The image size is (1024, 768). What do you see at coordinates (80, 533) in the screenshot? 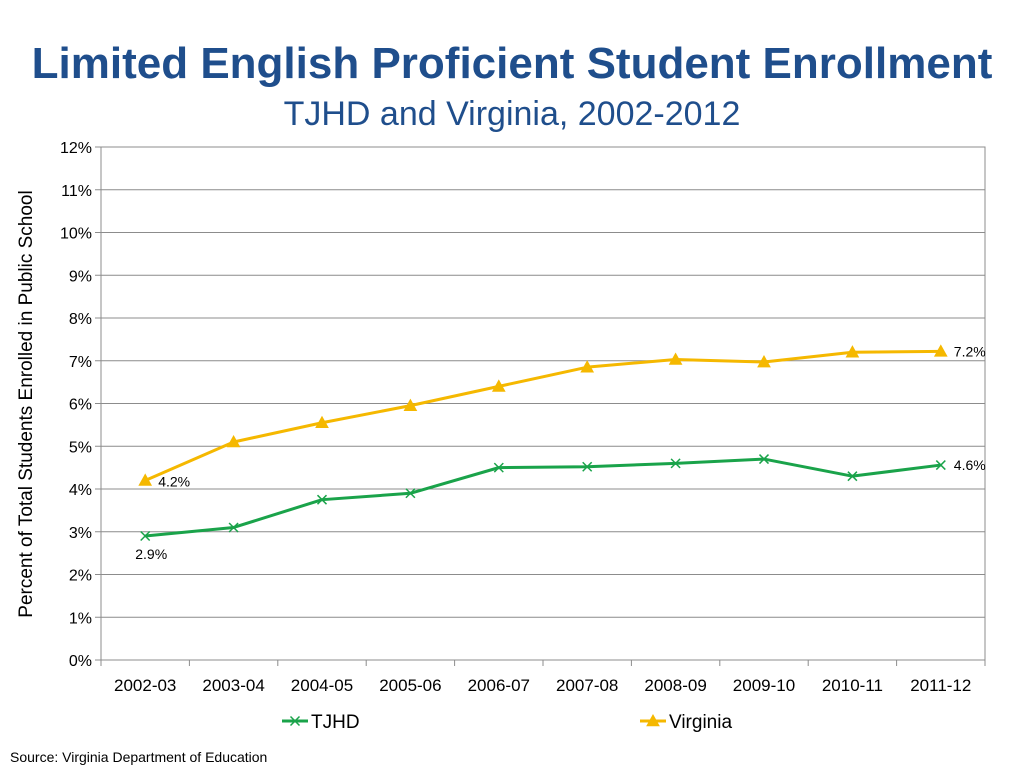
I see `y-tick-label: 3%` at bounding box center [80, 533].